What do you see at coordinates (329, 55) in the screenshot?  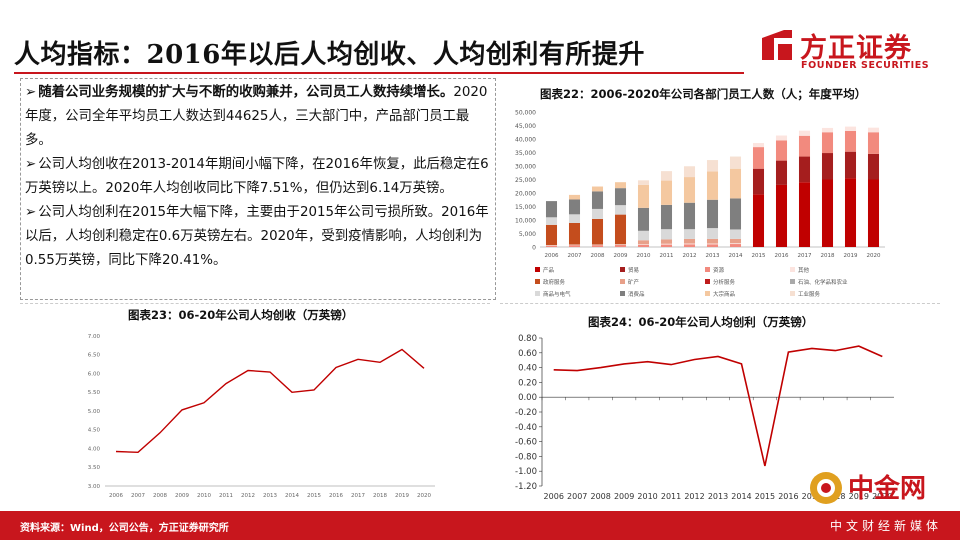 I see `page-title: 人均指标：2016年以后人均创收、人均创利有所提升` at bounding box center [329, 55].